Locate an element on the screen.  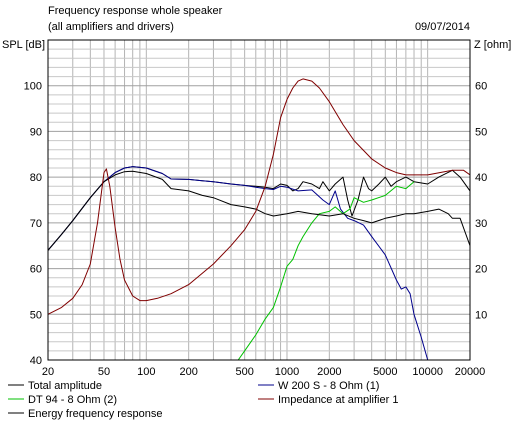
legend-label: W 200 S - 8 Ohm (1) is located at coordinates (328, 386).